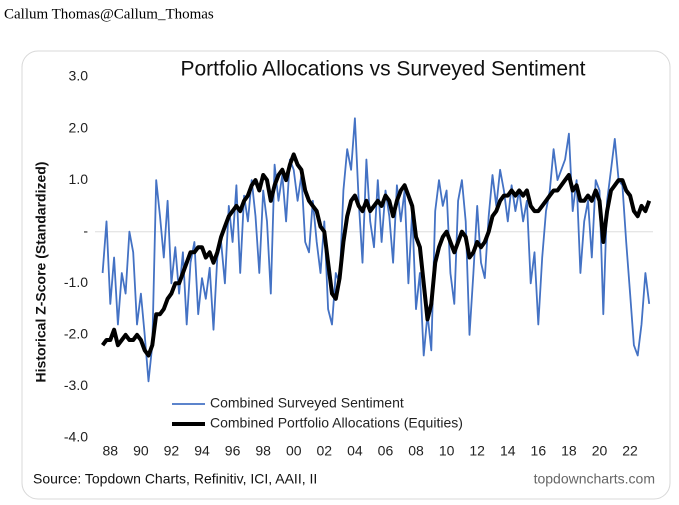  What do you see at coordinates (41, 272) in the screenshot?
I see `y-axis-label: Historical Z-Score (Standardized)` at bounding box center [41, 272].